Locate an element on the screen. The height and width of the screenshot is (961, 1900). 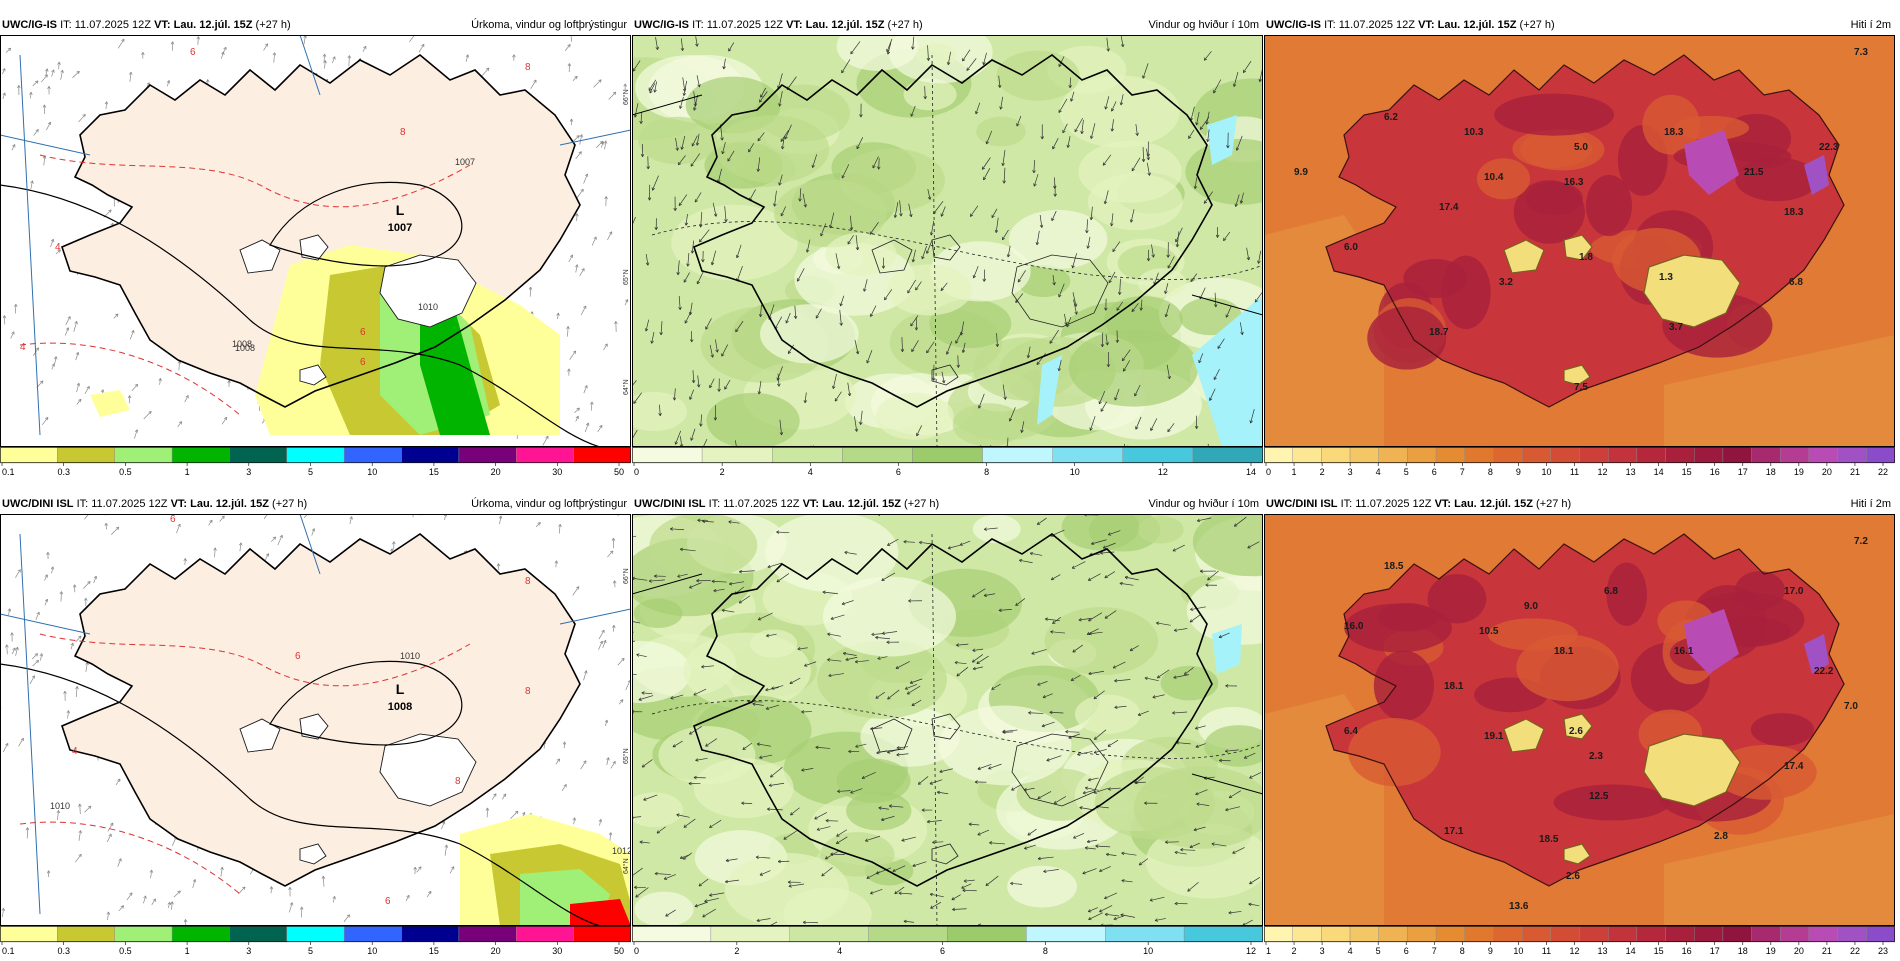
colorbar-label: 14 is located at coordinates (1251, 472).